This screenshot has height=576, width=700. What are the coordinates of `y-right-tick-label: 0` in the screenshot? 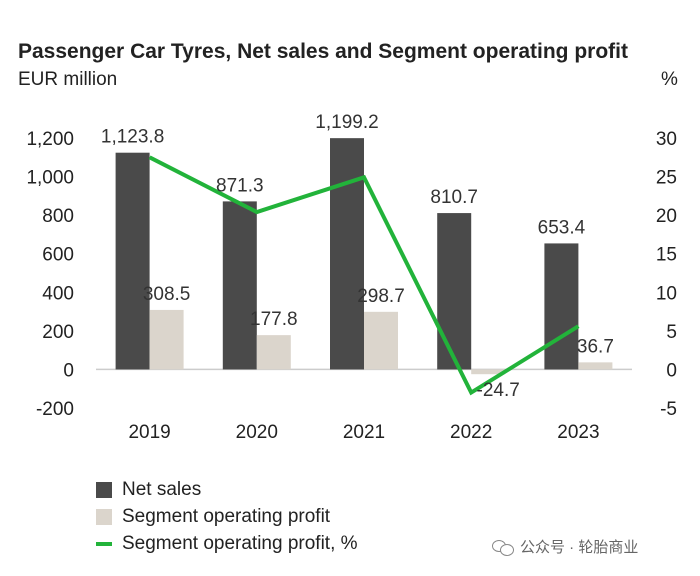 It's located at (671, 370).